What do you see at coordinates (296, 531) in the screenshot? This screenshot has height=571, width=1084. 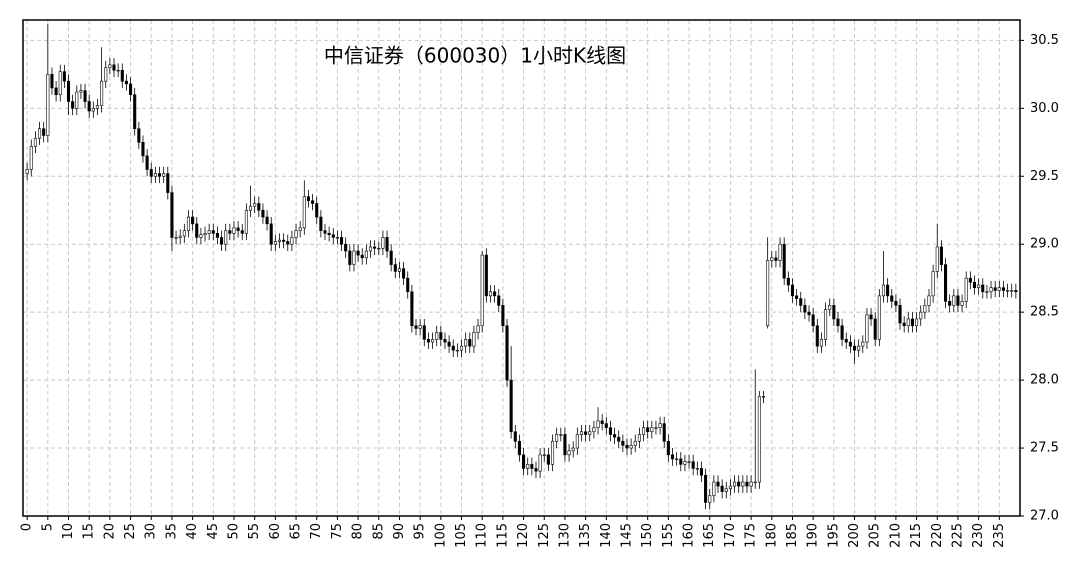 I see `x-tick-label: 65` at bounding box center [296, 531].